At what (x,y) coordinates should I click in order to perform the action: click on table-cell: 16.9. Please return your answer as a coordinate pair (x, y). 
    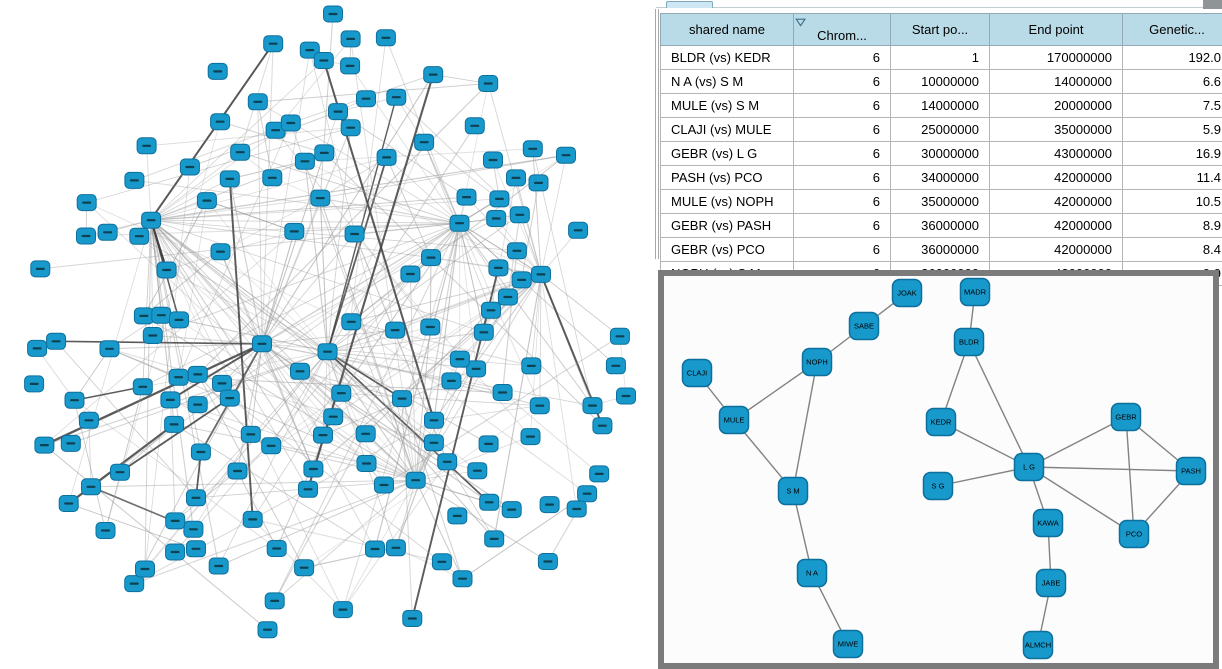
    Looking at the image, I should click on (1172, 153).